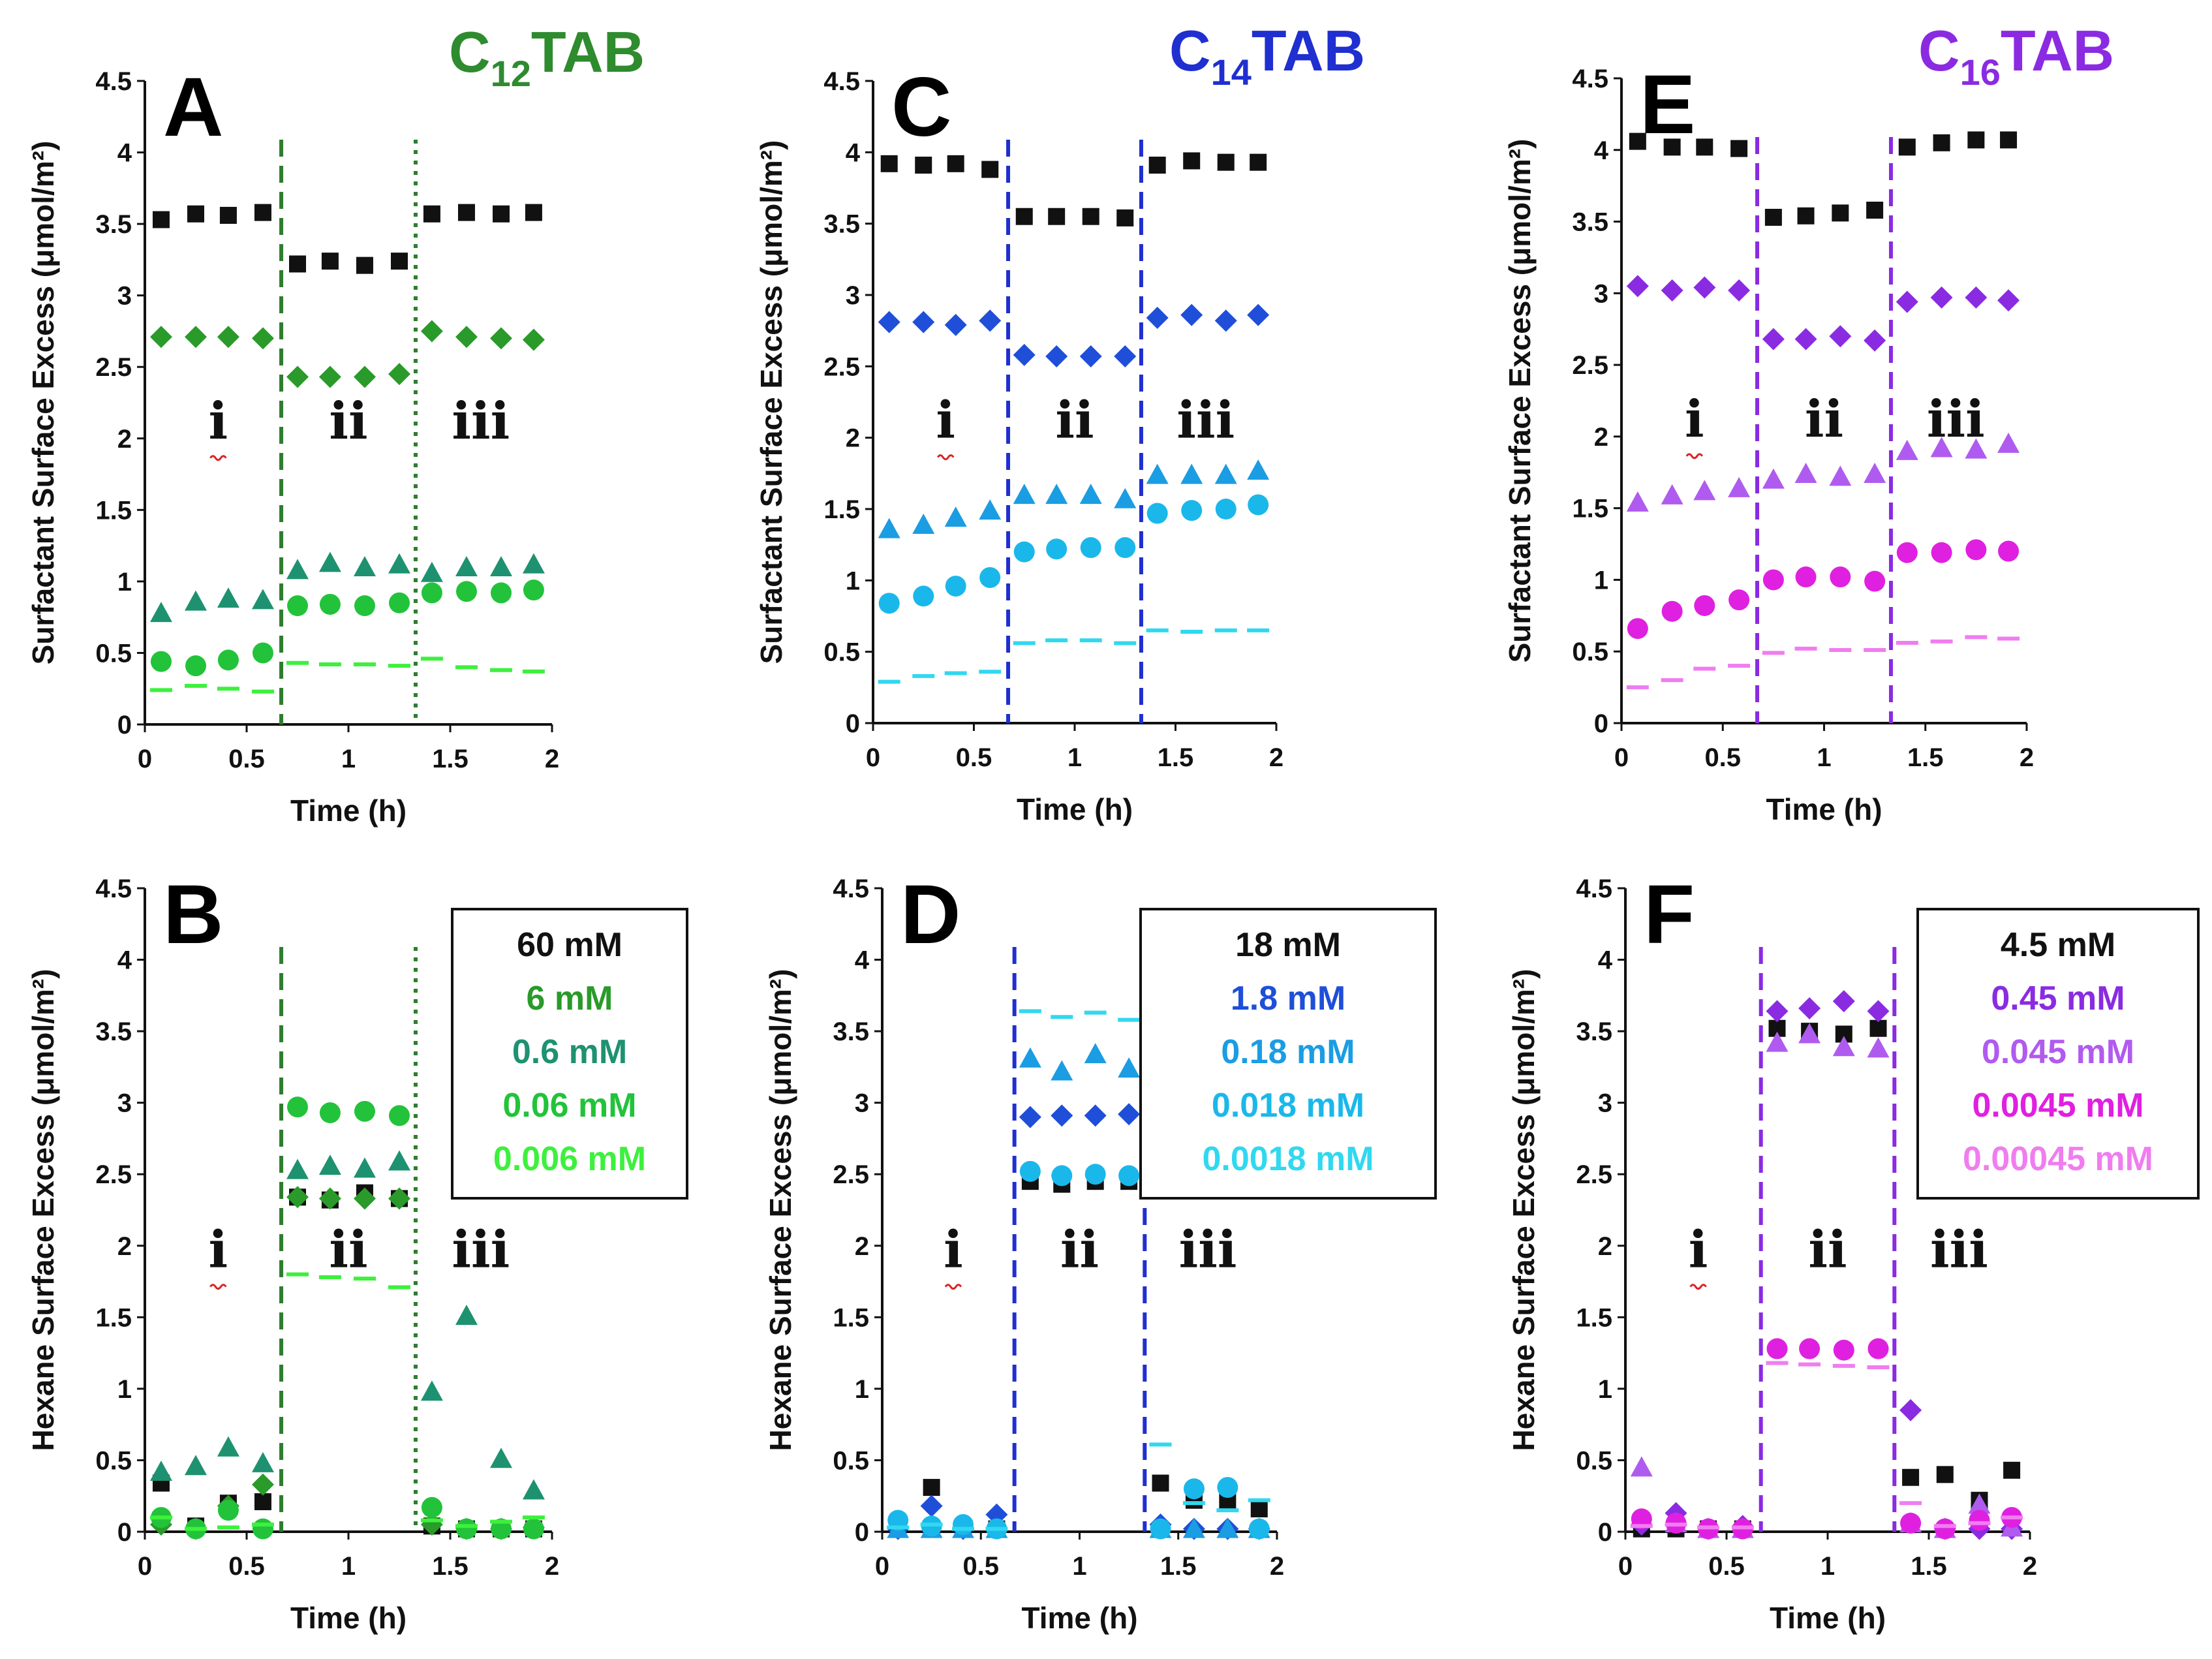 The image size is (2212, 1659). What do you see at coordinates (2016, 55) in the screenshot?
I see `header-title-3: C16TAB` at bounding box center [2016, 55].